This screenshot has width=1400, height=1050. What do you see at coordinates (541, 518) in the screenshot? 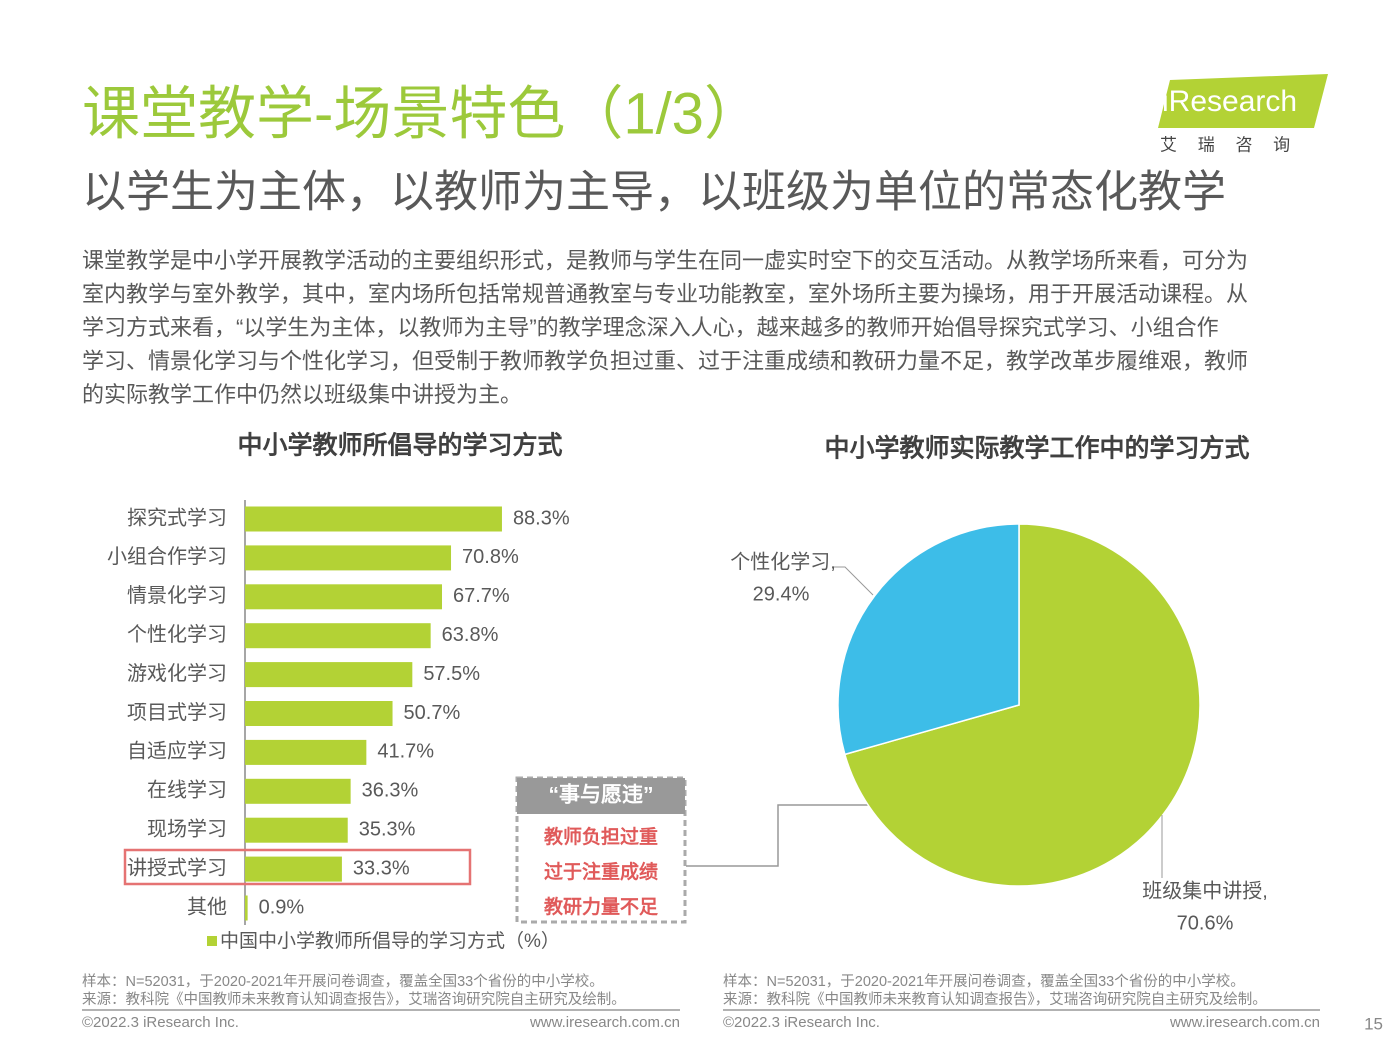
I see `value-label: 88.3%` at bounding box center [541, 518].